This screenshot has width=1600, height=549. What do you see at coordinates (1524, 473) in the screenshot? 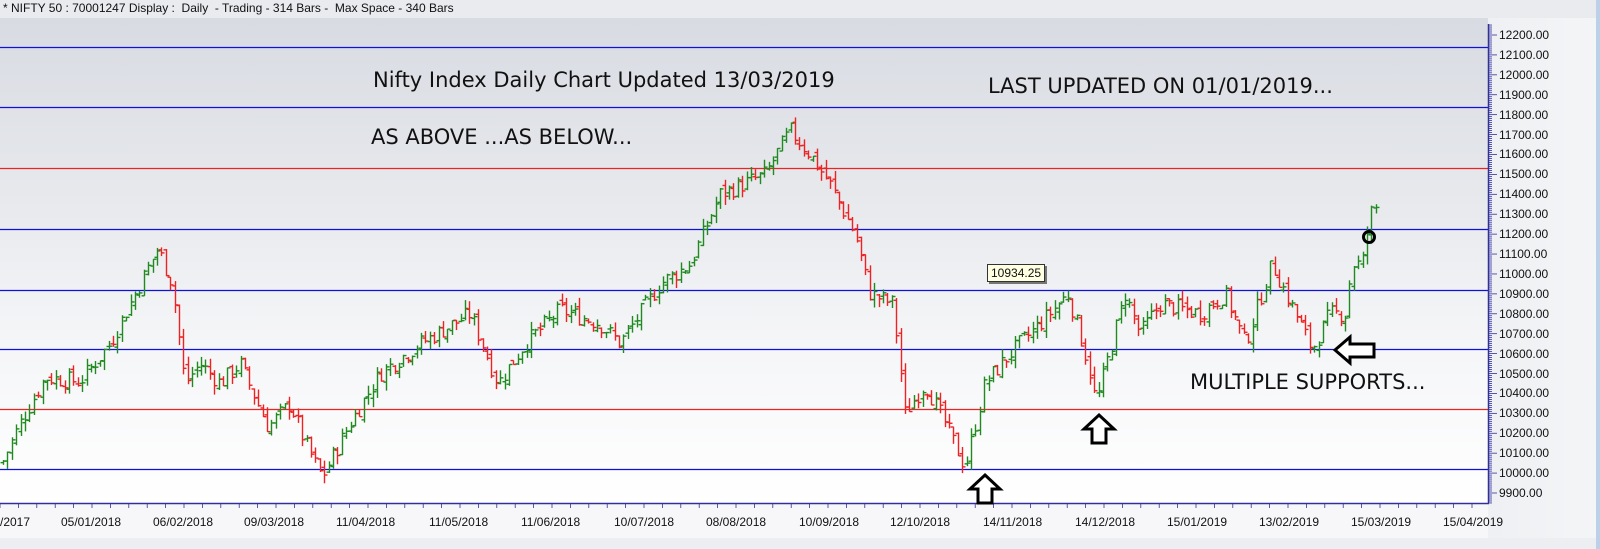
I see `y-tick-label: 10000.00` at bounding box center [1524, 473].